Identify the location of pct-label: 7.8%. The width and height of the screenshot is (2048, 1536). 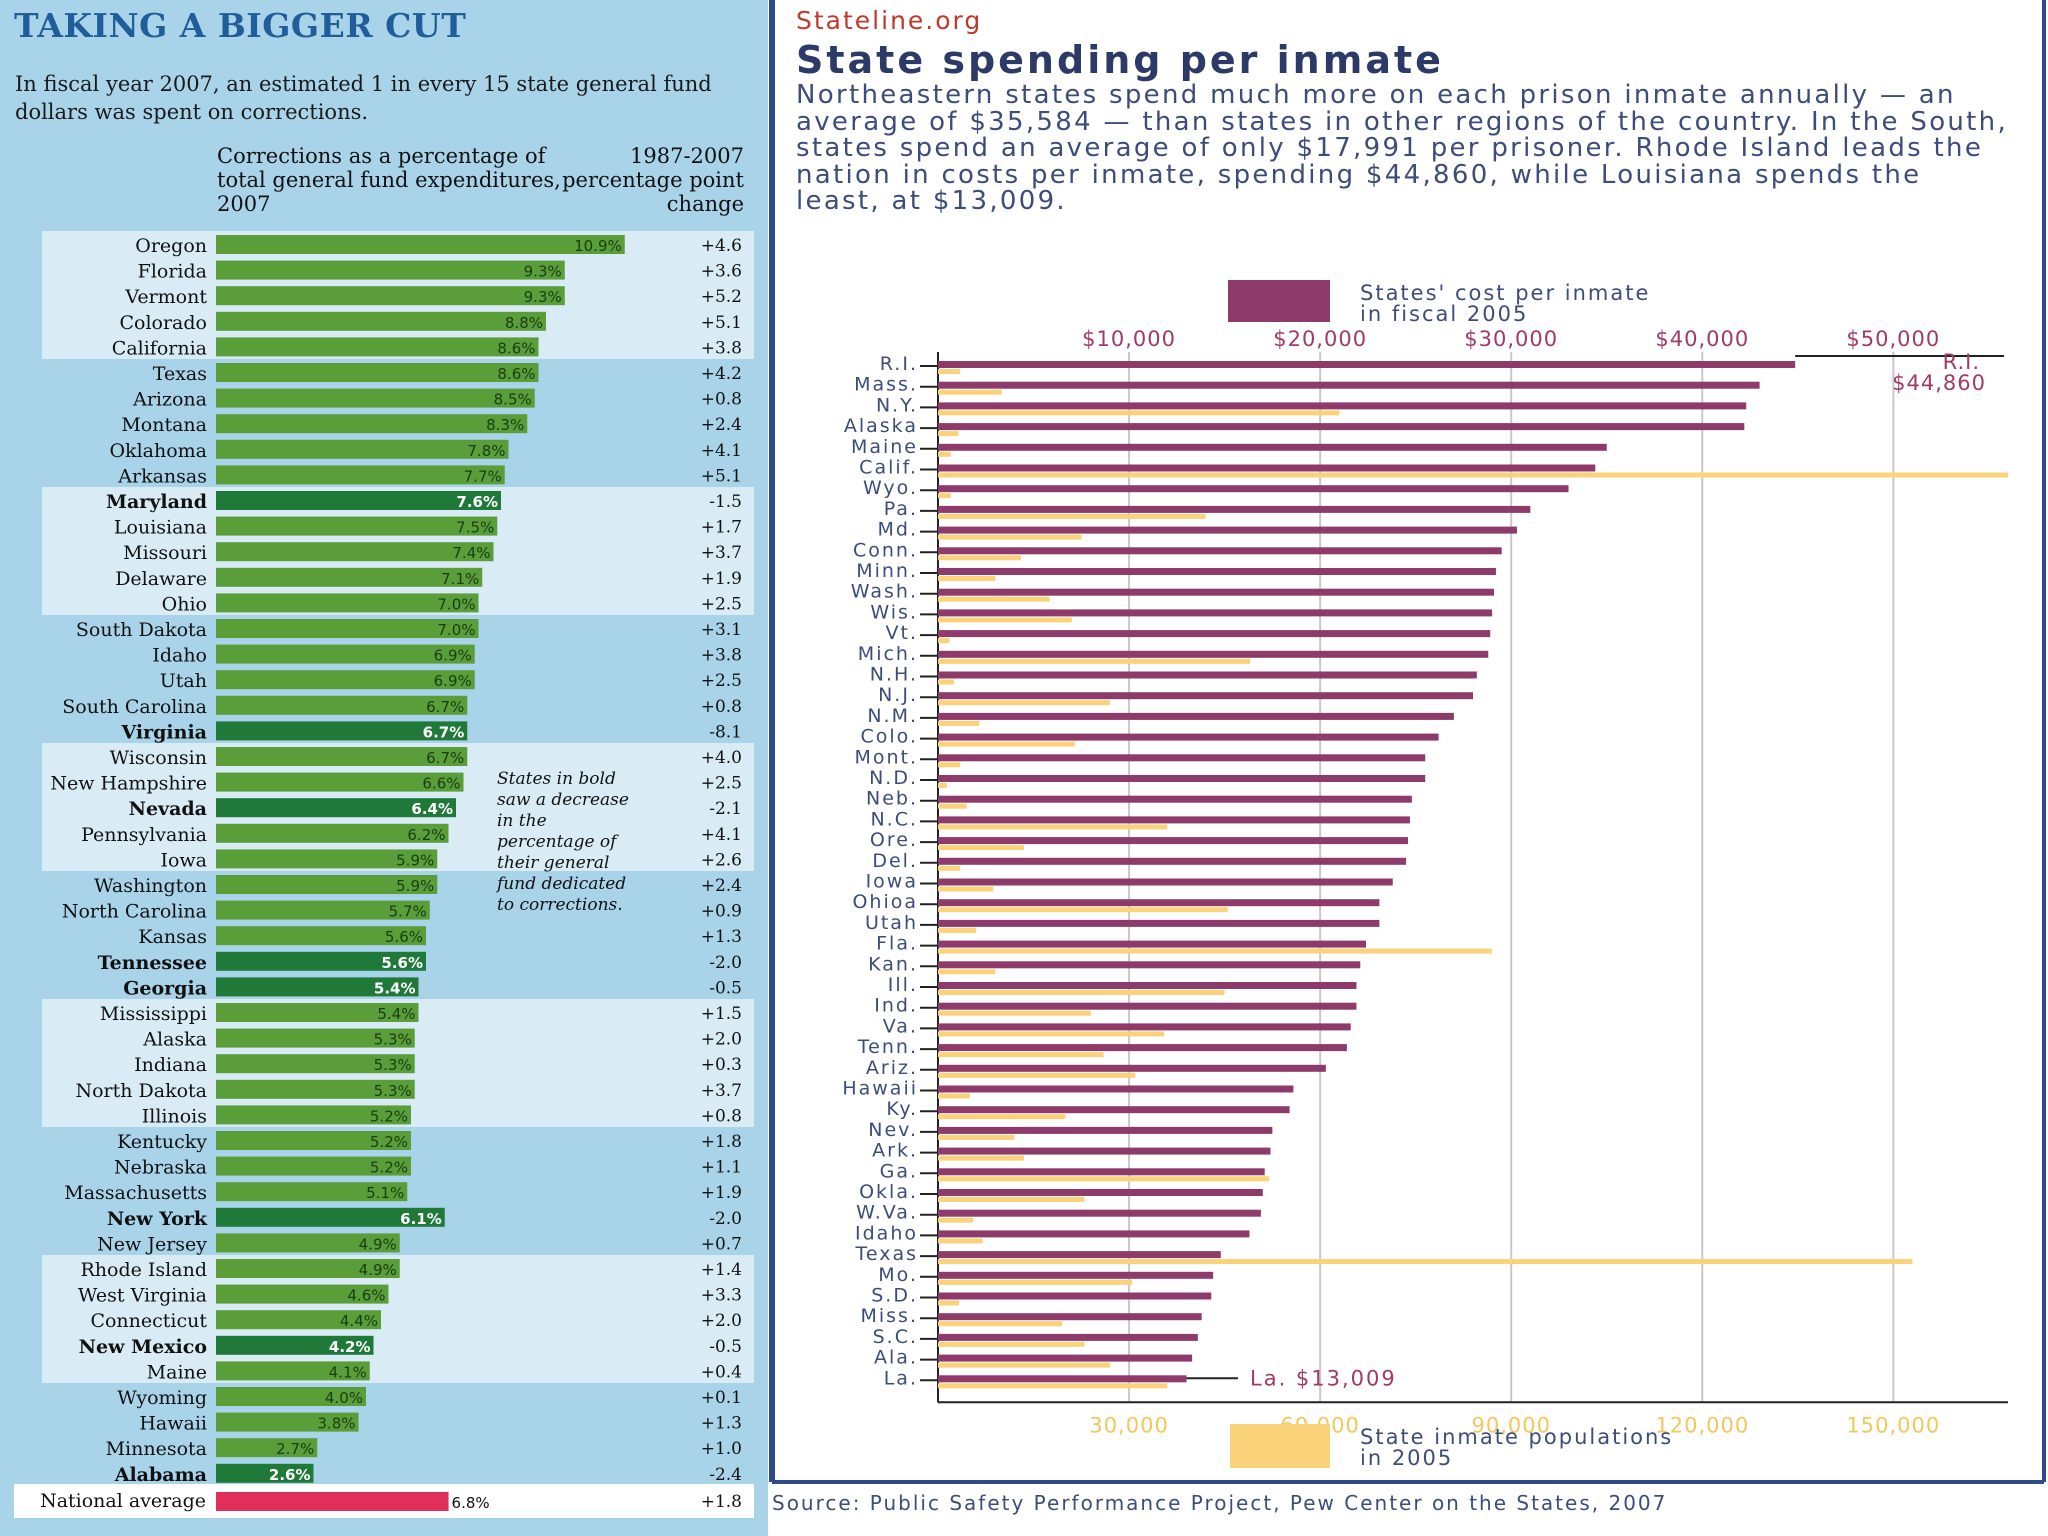
(486, 451).